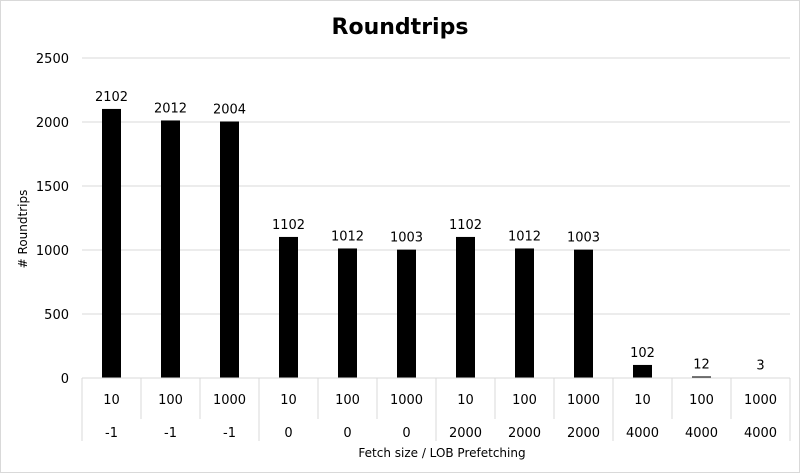  Describe the element at coordinates (170, 108) in the screenshot. I see `data-label: 2012` at that location.